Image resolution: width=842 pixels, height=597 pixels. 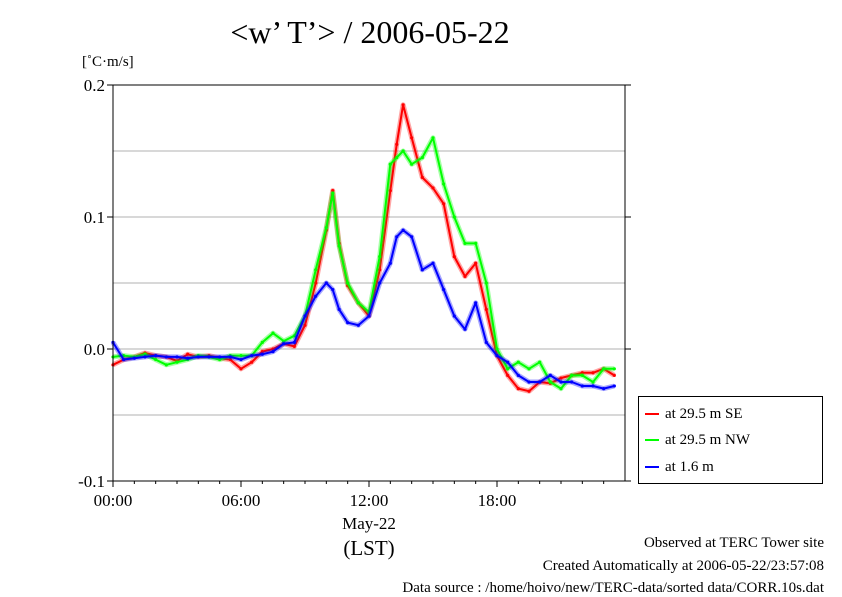 I want to click on y-tick-label: 0.0, so click(x=94, y=349).